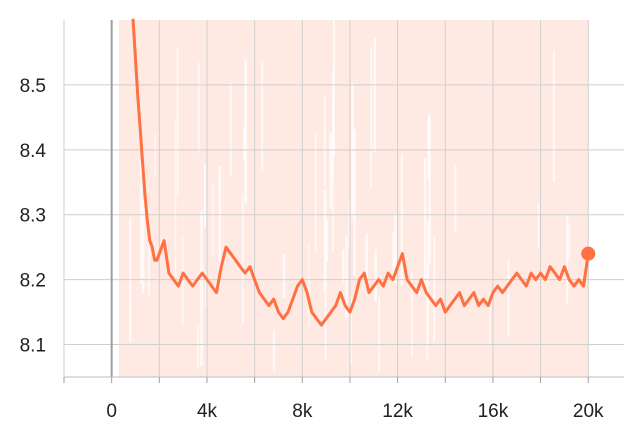 This screenshot has width=637, height=426. What do you see at coordinates (302, 411) in the screenshot?
I see `x-tick-label: 8k` at bounding box center [302, 411].